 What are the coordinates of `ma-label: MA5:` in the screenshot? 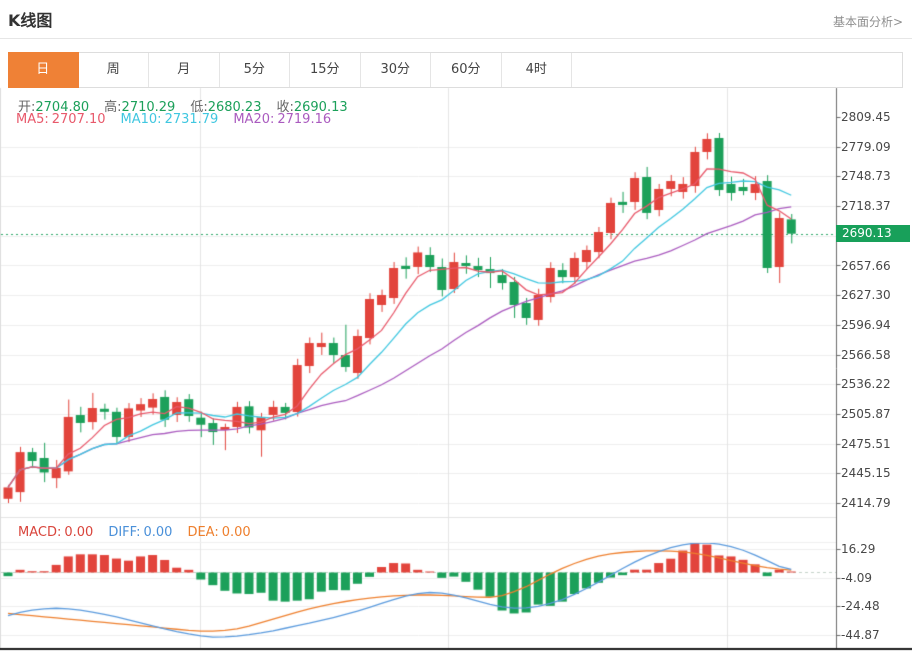 It's located at (32, 119).